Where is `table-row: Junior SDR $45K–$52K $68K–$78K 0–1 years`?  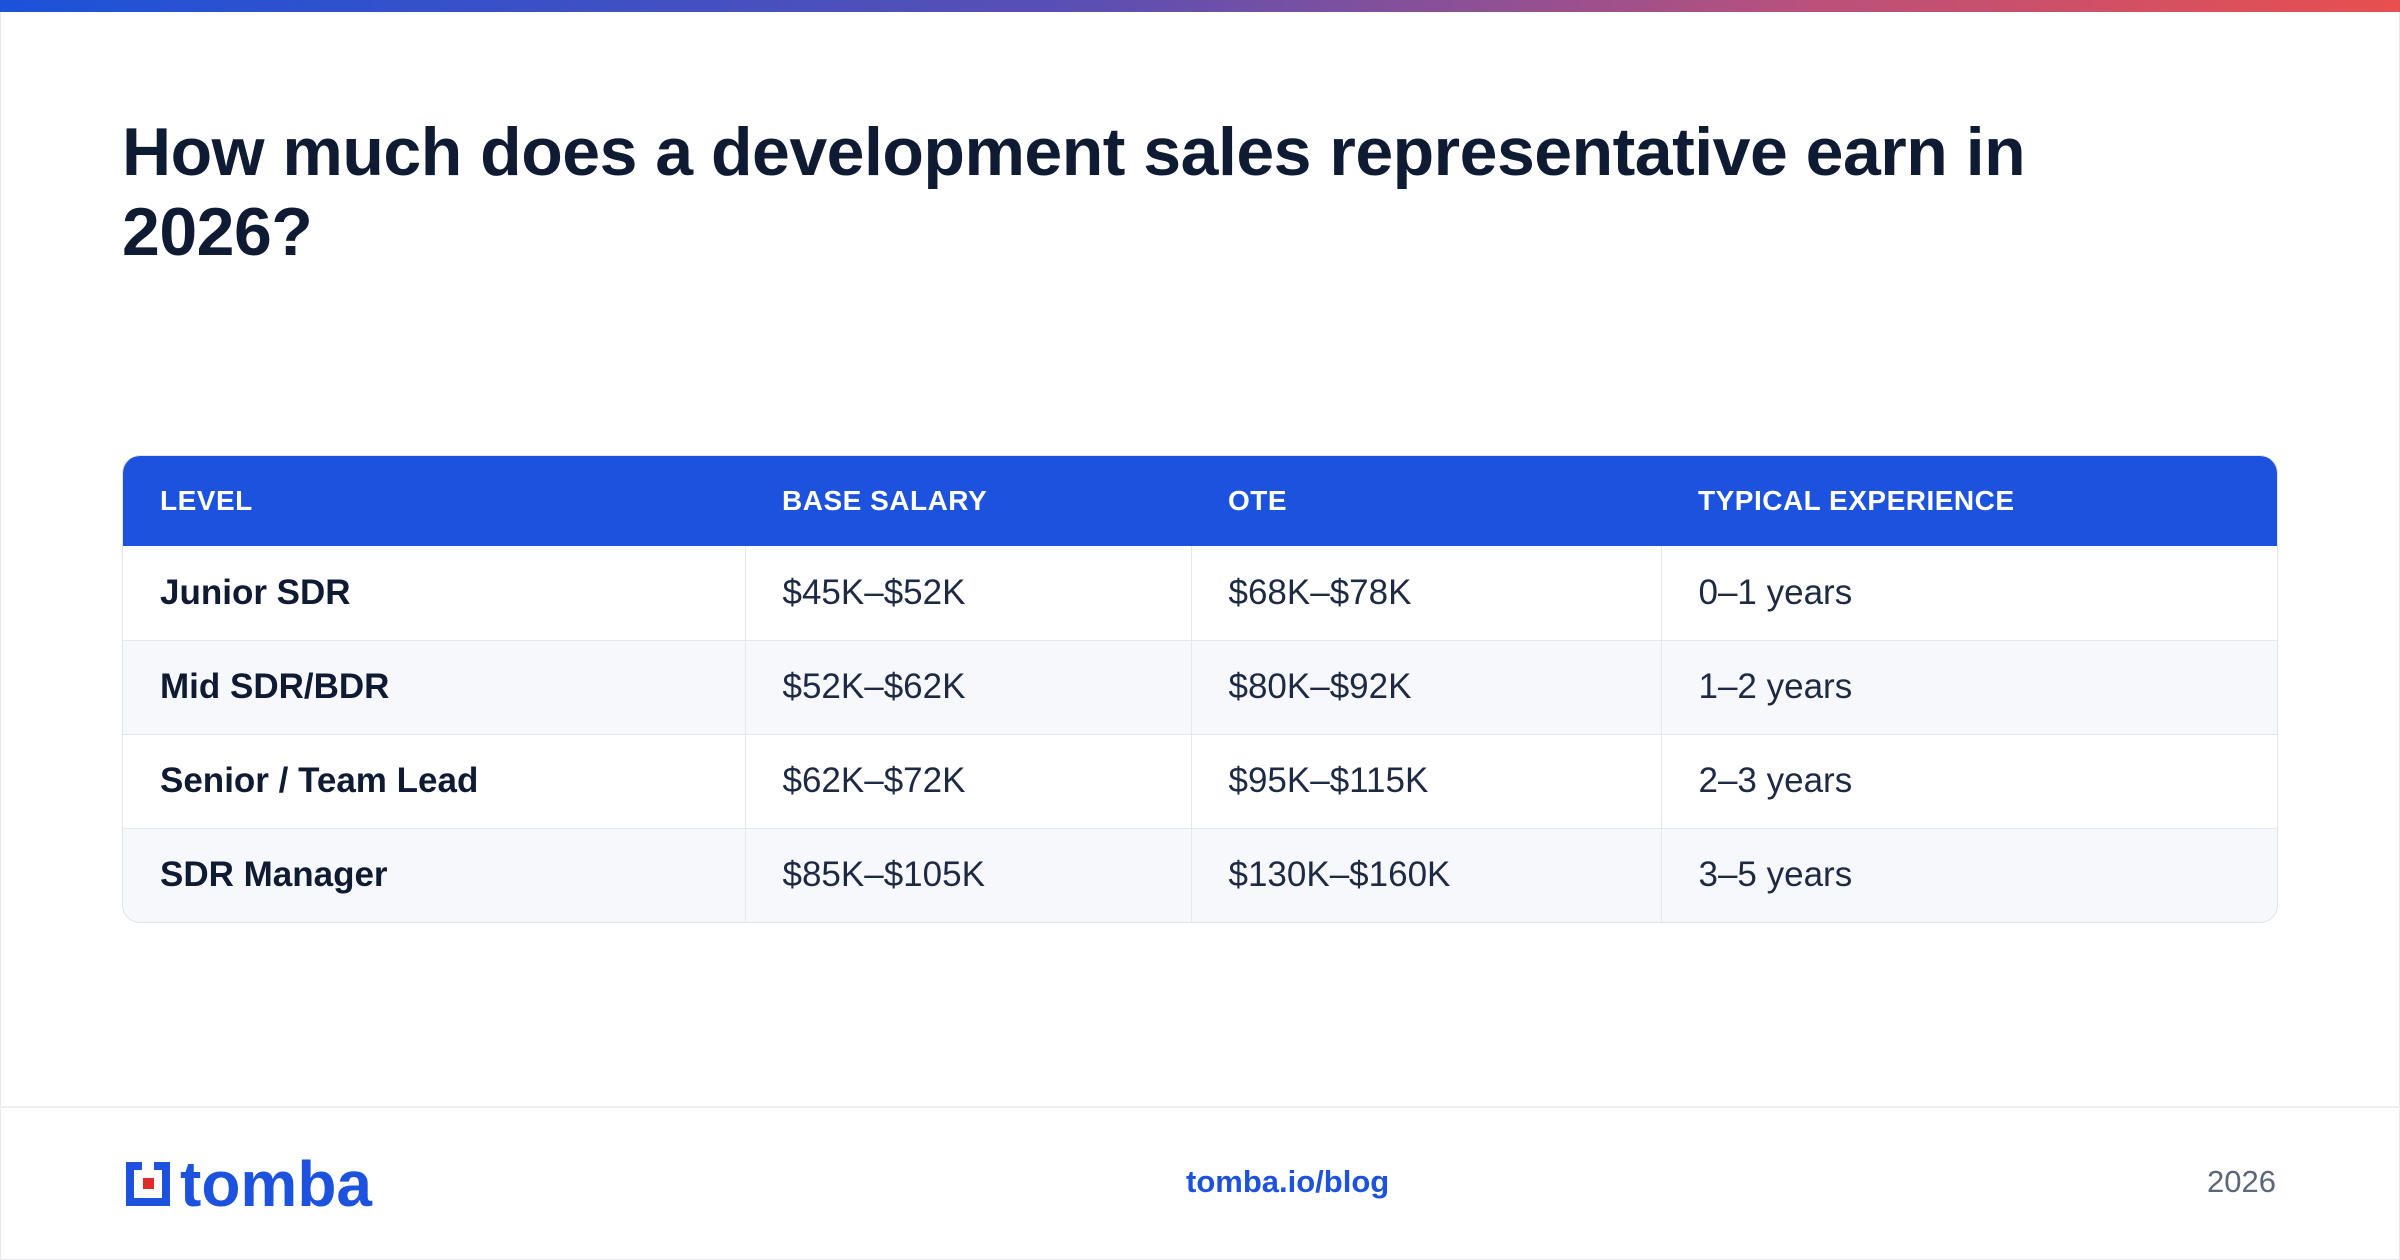
table-row: Junior SDR $45K–$52K $68K–$78K 0–1 years is located at coordinates (1200, 593).